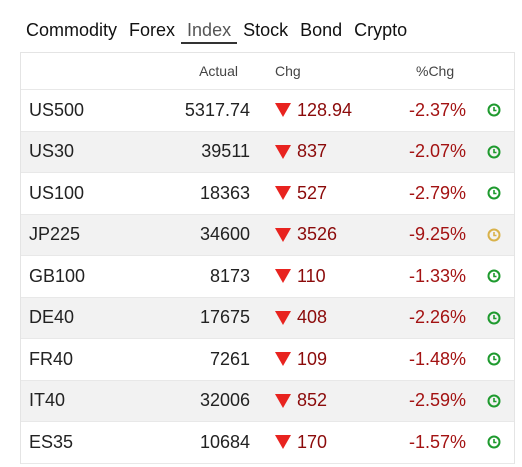 This screenshot has width=522, height=467. Describe the element at coordinates (312, 151) in the screenshot. I see `change-value: 837` at that location.